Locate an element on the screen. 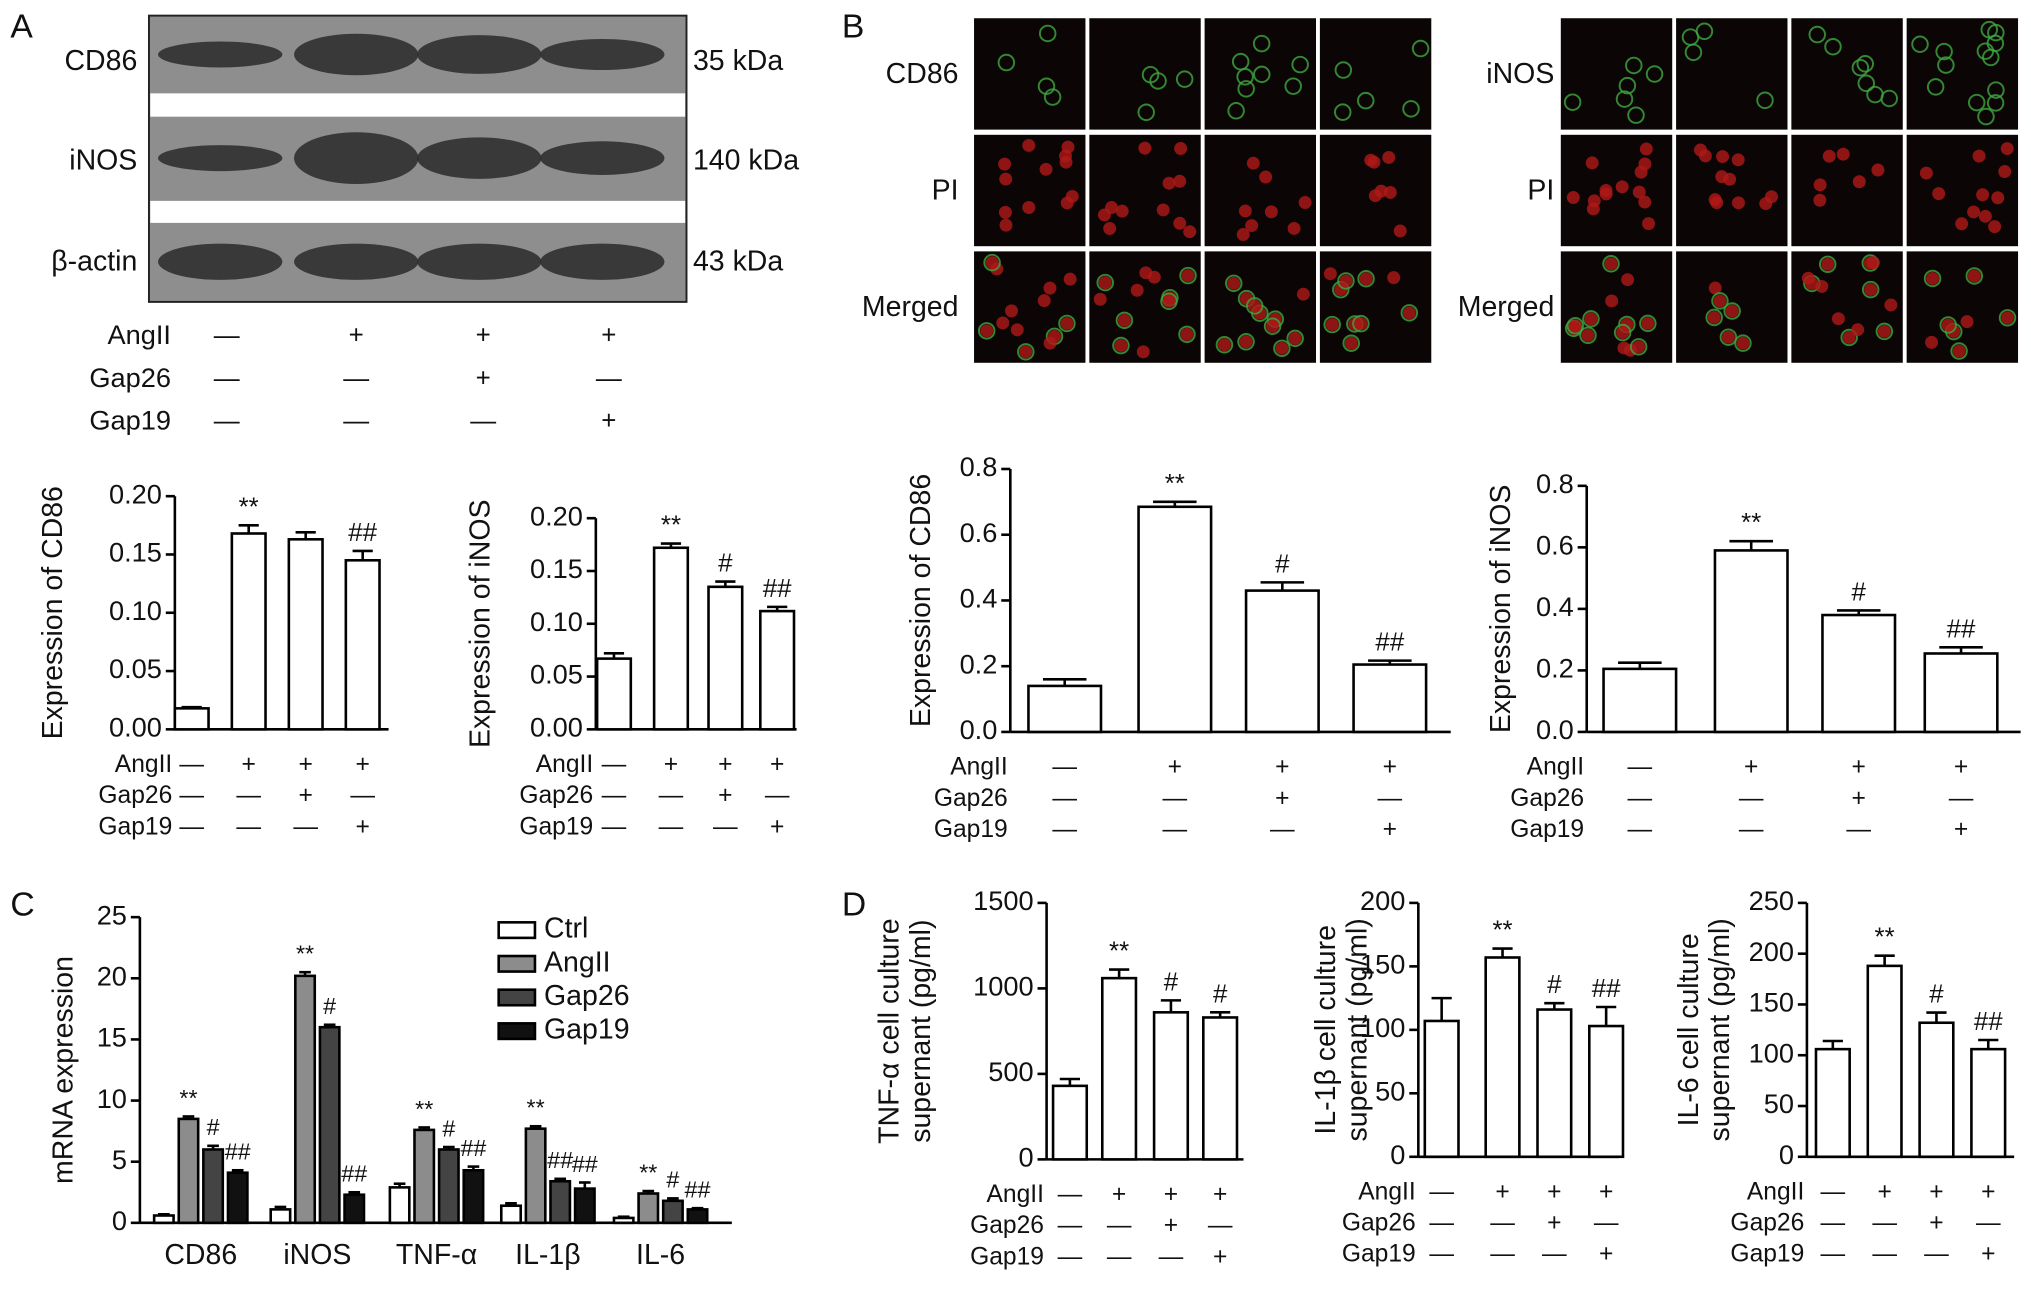 This screenshot has width=2031, height=1289. y-tick-label: 0.8 is located at coordinates (979, 466).